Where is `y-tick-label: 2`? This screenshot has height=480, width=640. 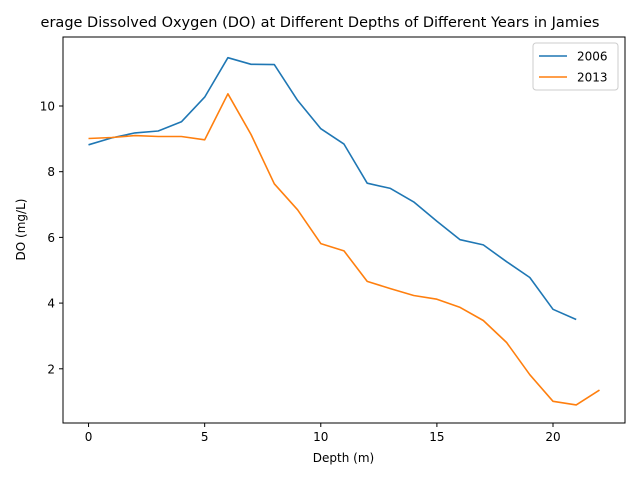
y-tick-label: 2 is located at coordinates (51, 369).